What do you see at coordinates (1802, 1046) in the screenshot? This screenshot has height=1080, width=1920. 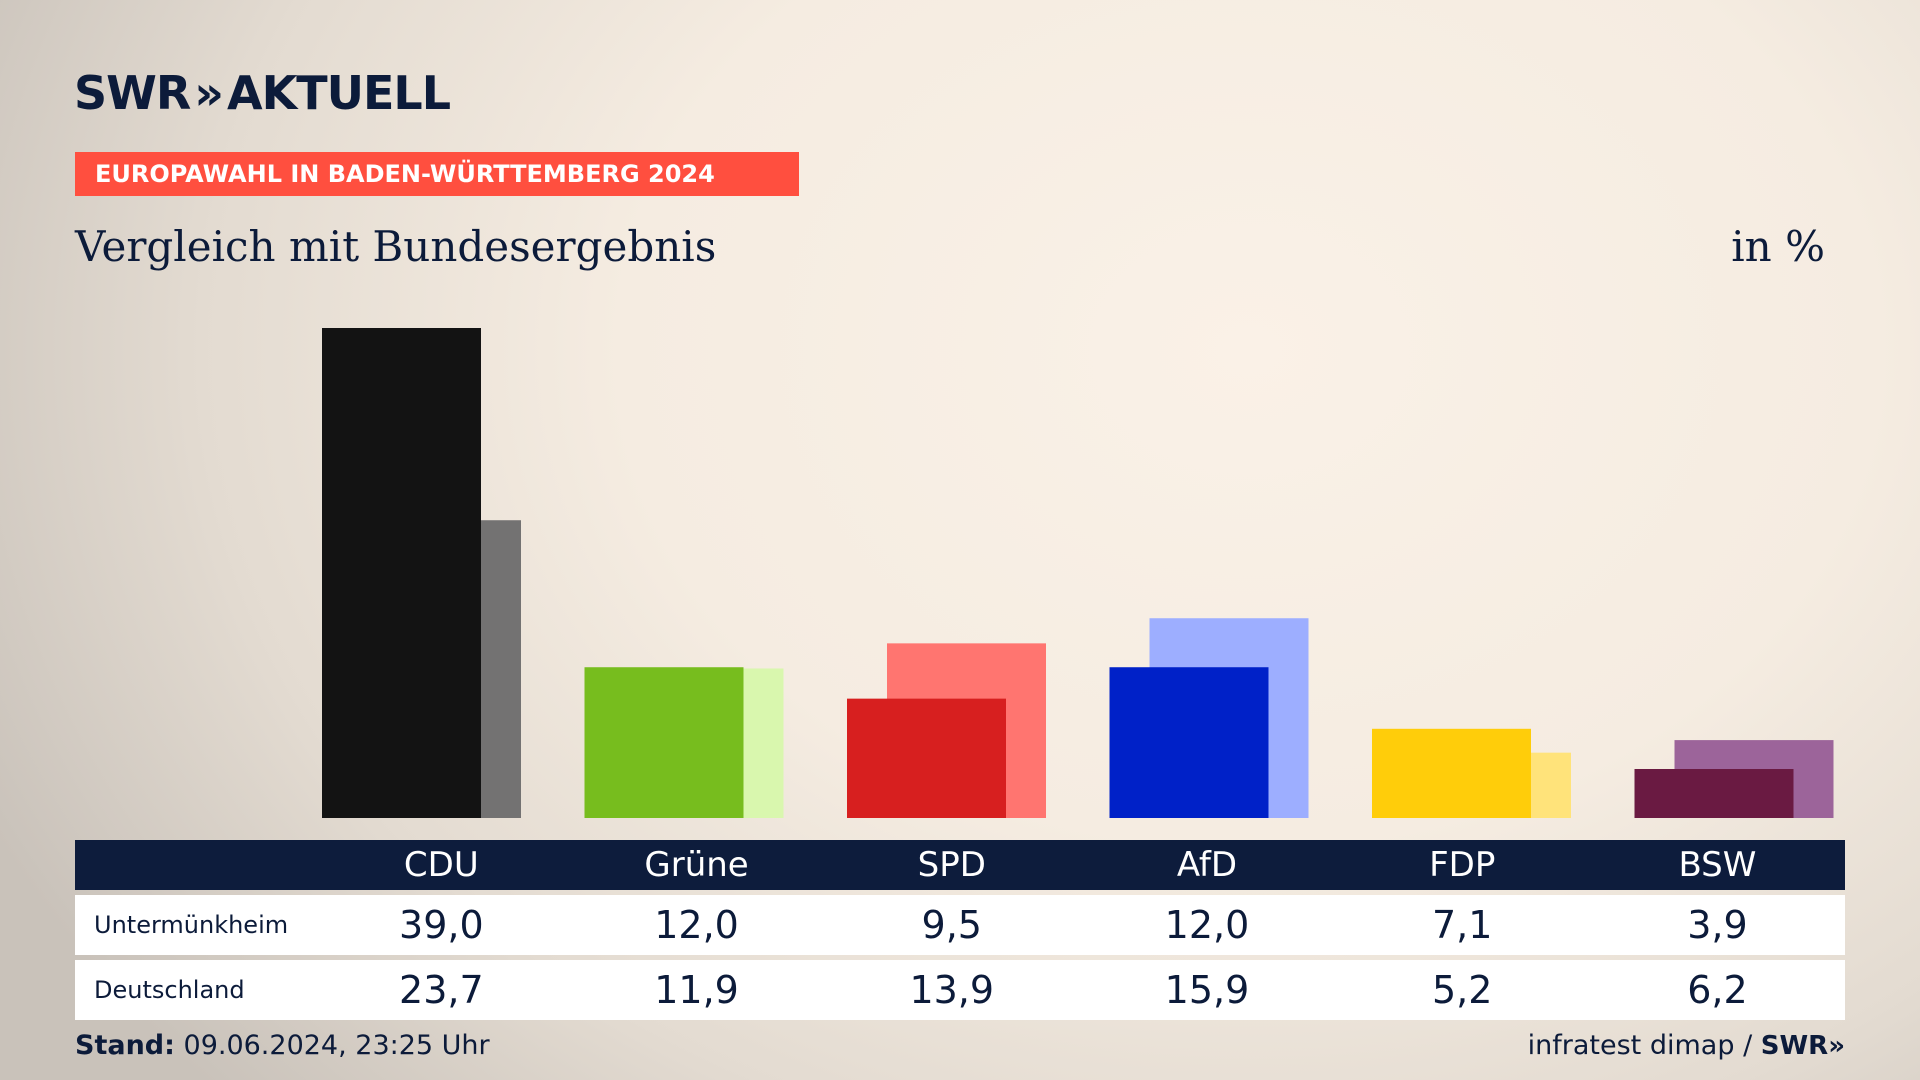 I see `swr-mini-logo: SWR»` at bounding box center [1802, 1046].